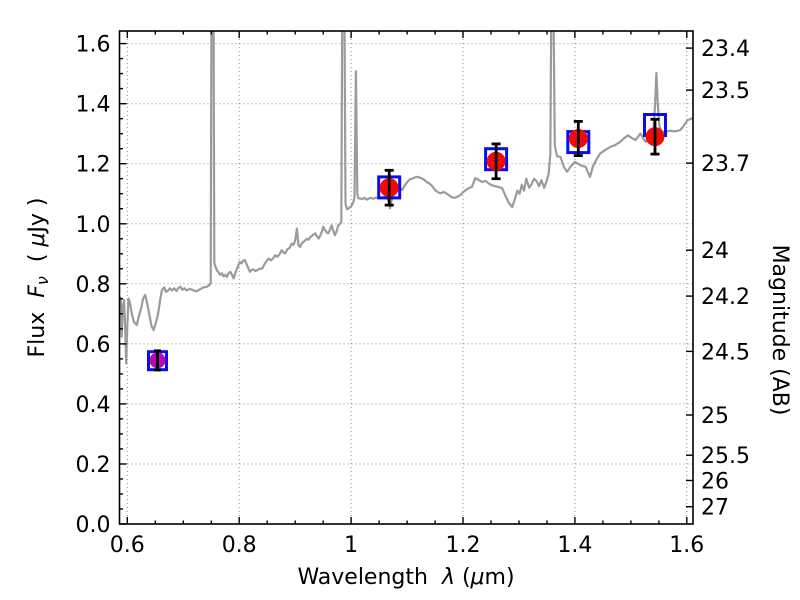  What do you see at coordinates (369, 577) in the screenshot?
I see `axis-label-part: Wavelength` at bounding box center [369, 577].